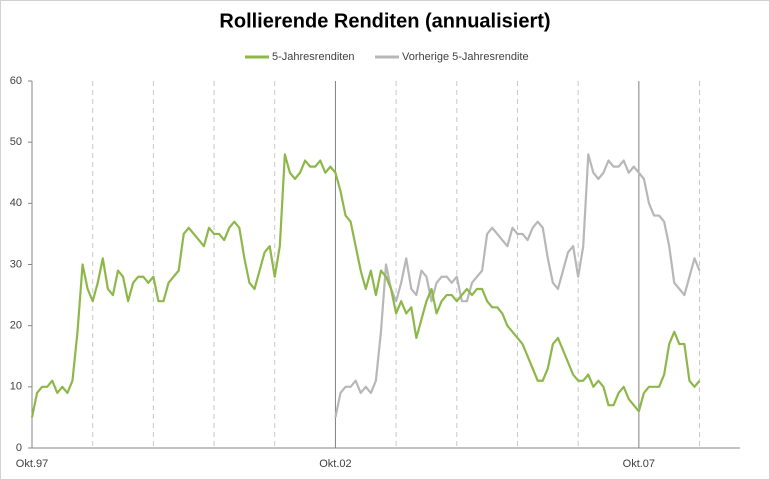 The width and height of the screenshot is (770, 480). Describe the element at coordinates (16, 203) in the screenshot. I see `y-tick-label: 40` at that location.